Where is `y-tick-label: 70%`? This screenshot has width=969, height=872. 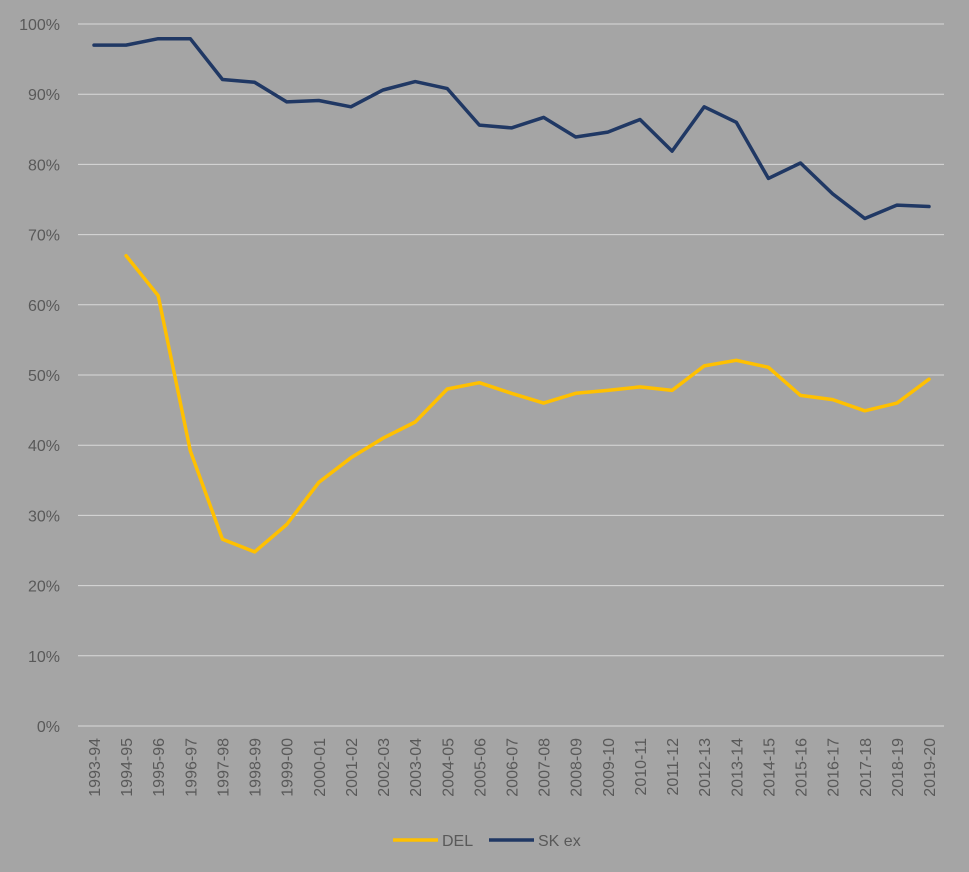
y-tick-label: 70% is located at coordinates (44, 236).